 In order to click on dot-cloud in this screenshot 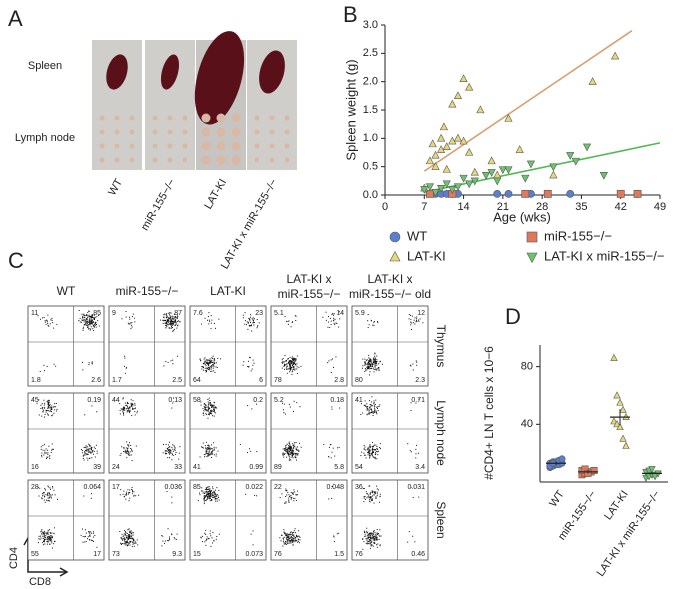, I will do `click(290, 537)`.